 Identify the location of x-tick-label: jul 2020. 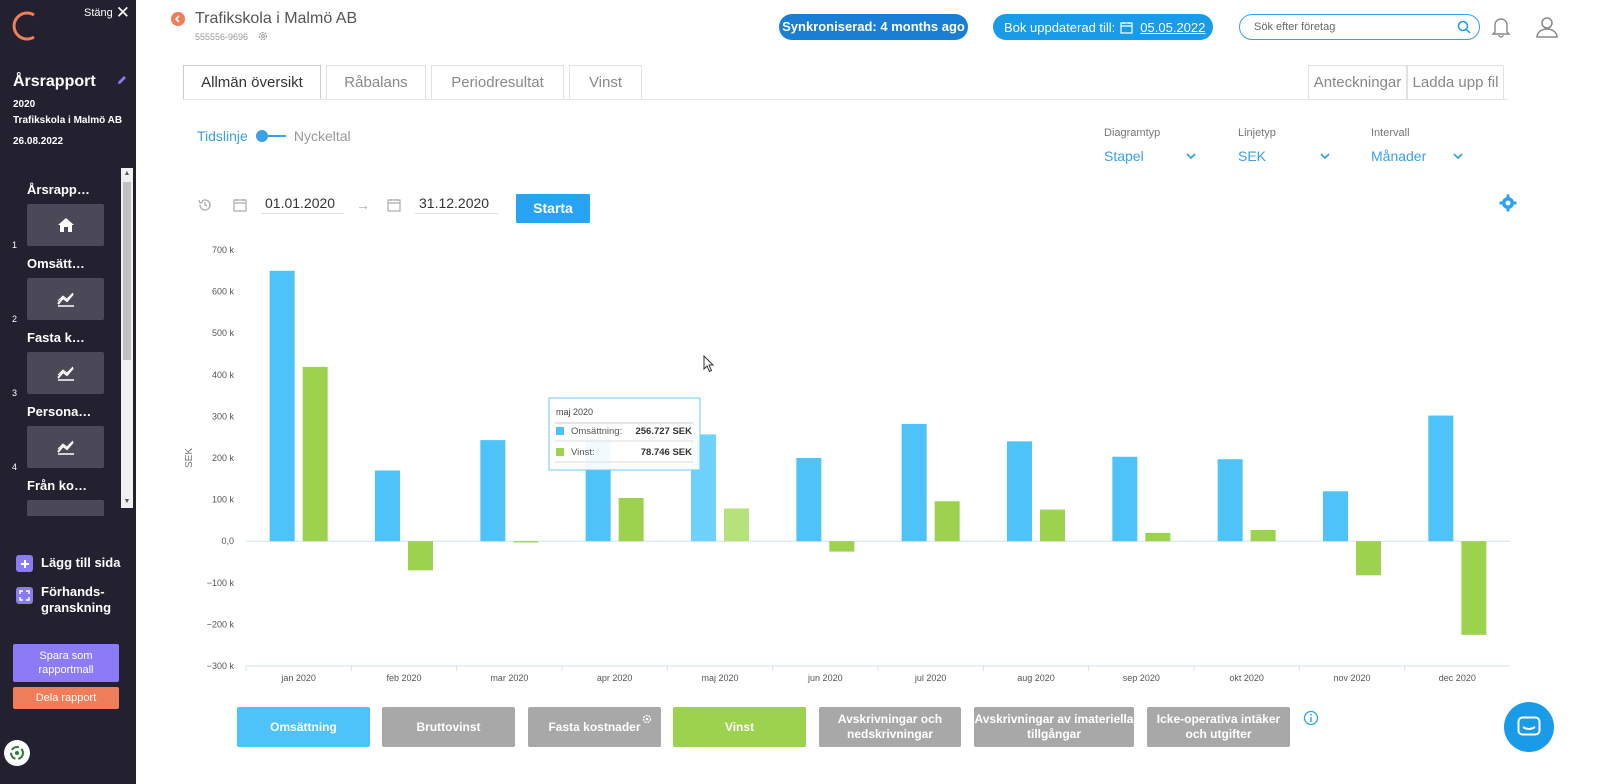
(930, 678).